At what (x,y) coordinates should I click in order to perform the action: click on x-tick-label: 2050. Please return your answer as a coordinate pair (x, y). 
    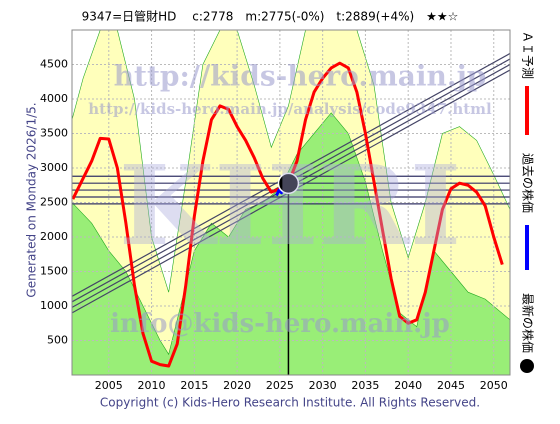
    Looking at the image, I should click on (494, 385).